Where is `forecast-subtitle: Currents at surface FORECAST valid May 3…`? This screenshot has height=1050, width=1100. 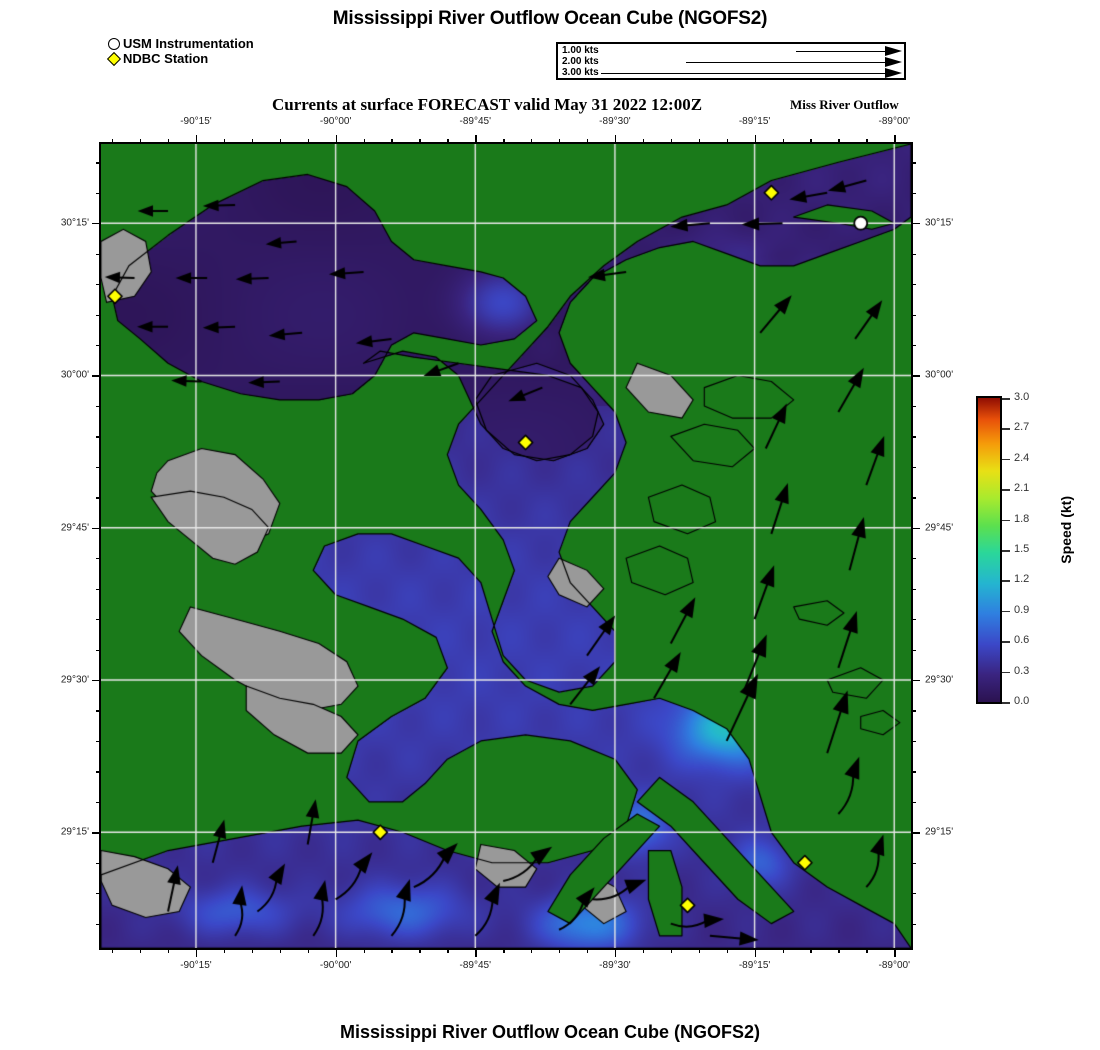 forecast-subtitle: Currents at surface FORECAST valid May 3… is located at coordinates (487, 104).